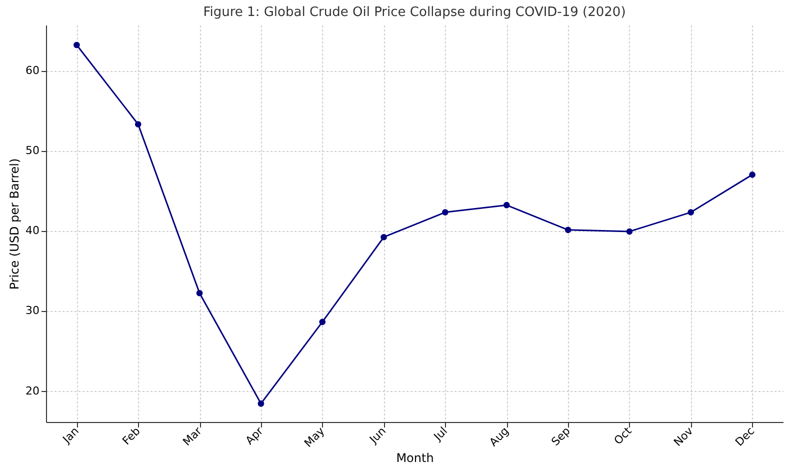  Describe the element at coordinates (15, 224) in the screenshot. I see `y-axis-title: Price (USD per Barrel)` at that location.